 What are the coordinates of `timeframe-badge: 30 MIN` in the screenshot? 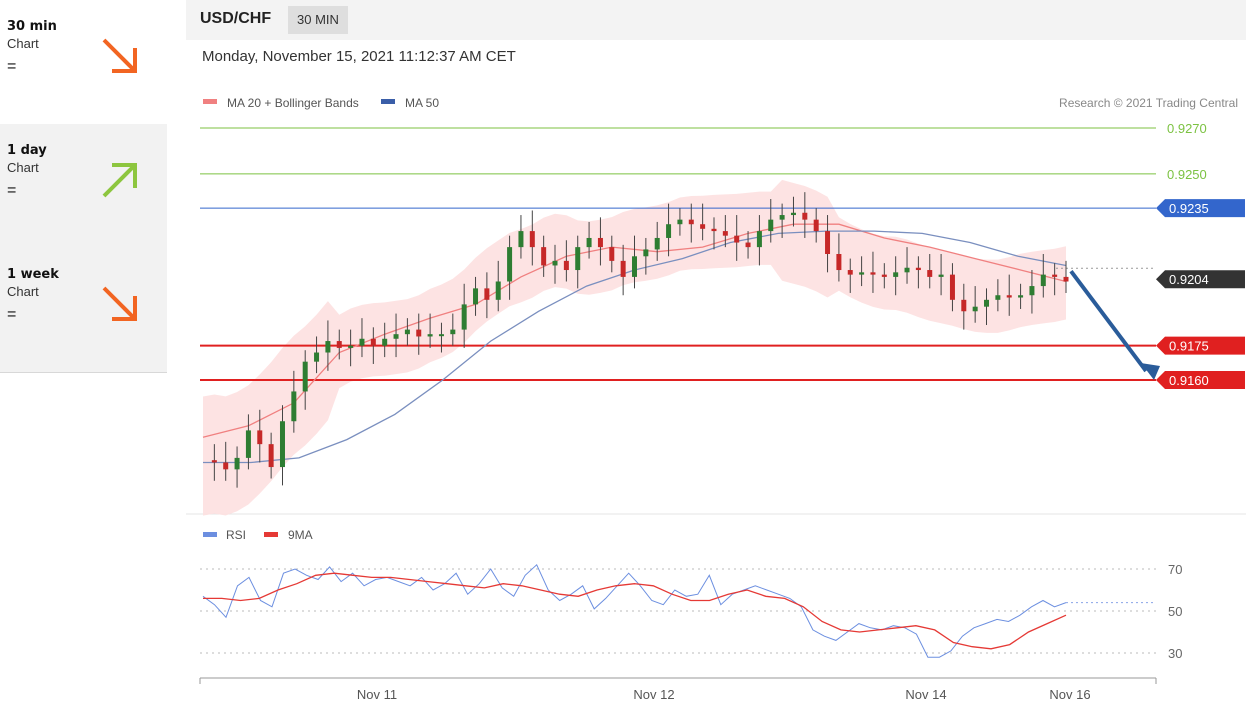 It's located at (318, 20).